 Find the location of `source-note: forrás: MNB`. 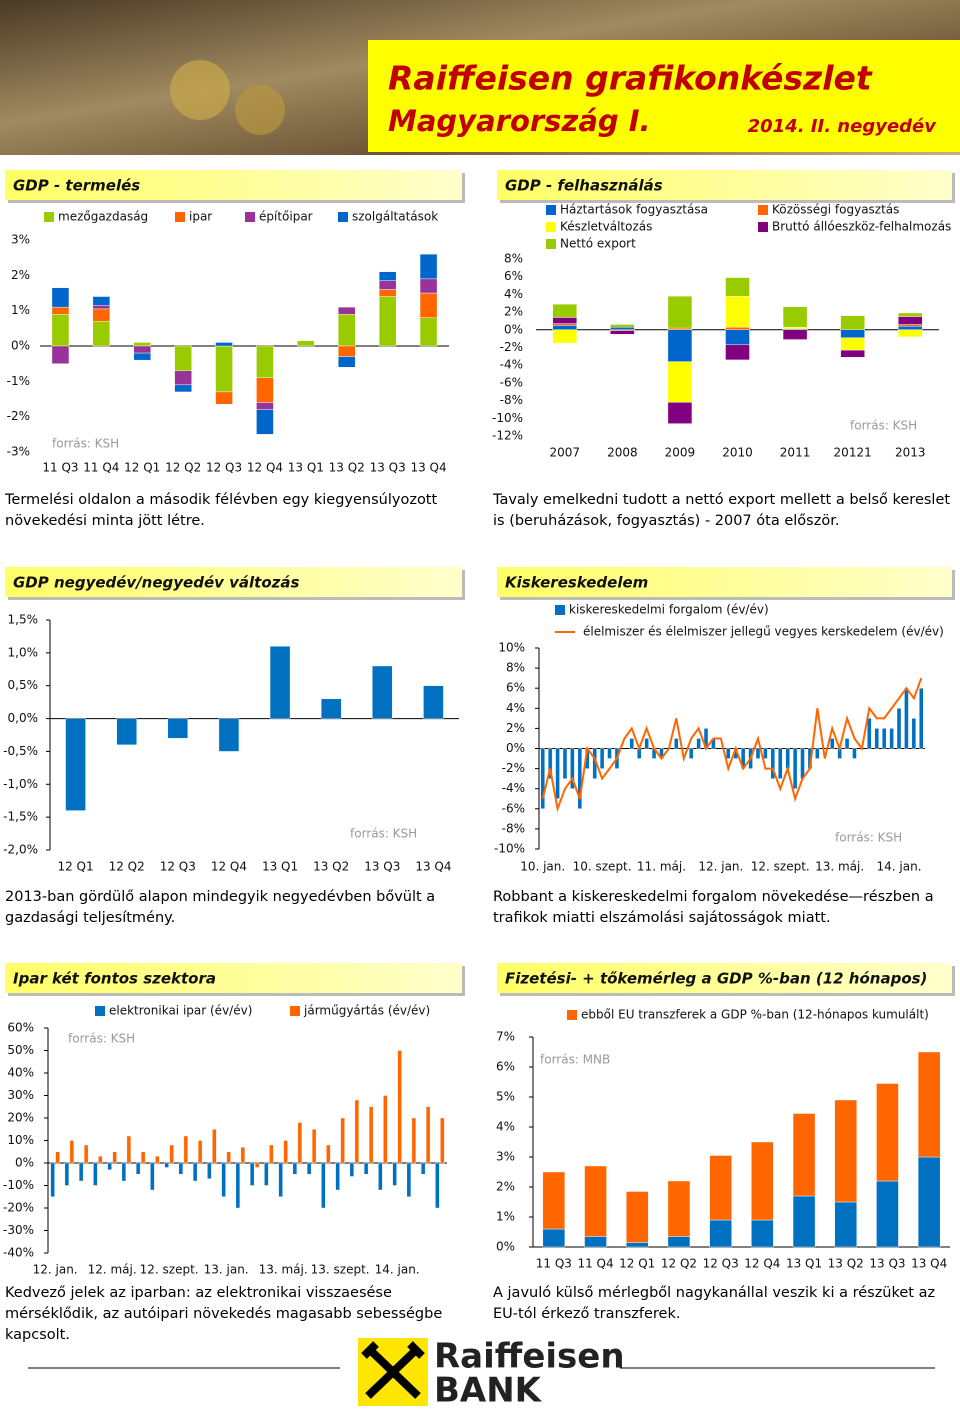

source-note: forrás: MNB is located at coordinates (575, 1060).